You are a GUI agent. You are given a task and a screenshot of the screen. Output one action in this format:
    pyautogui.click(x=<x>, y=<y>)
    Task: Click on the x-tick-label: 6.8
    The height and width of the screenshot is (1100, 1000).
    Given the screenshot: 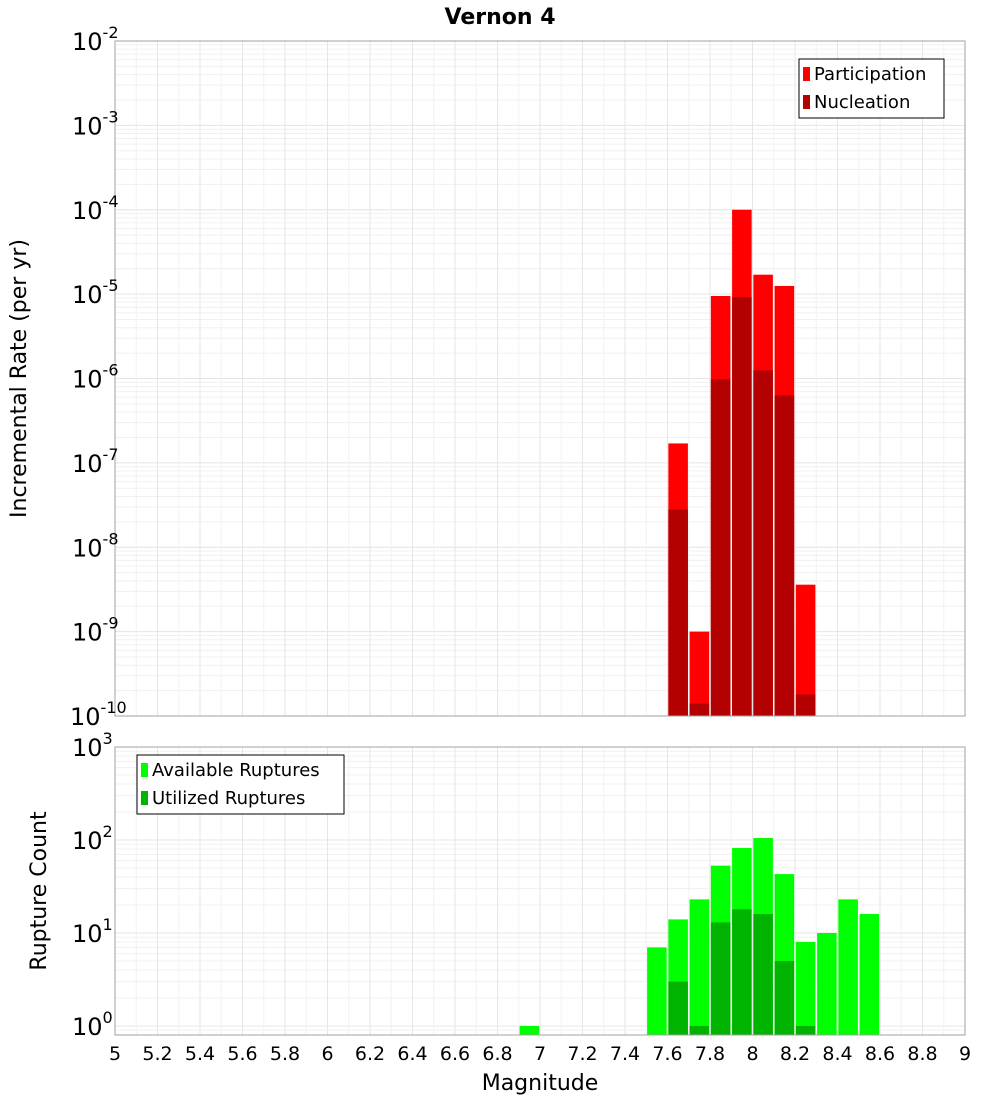 What is the action you would take?
    pyautogui.click(x=497, y=1054)
    